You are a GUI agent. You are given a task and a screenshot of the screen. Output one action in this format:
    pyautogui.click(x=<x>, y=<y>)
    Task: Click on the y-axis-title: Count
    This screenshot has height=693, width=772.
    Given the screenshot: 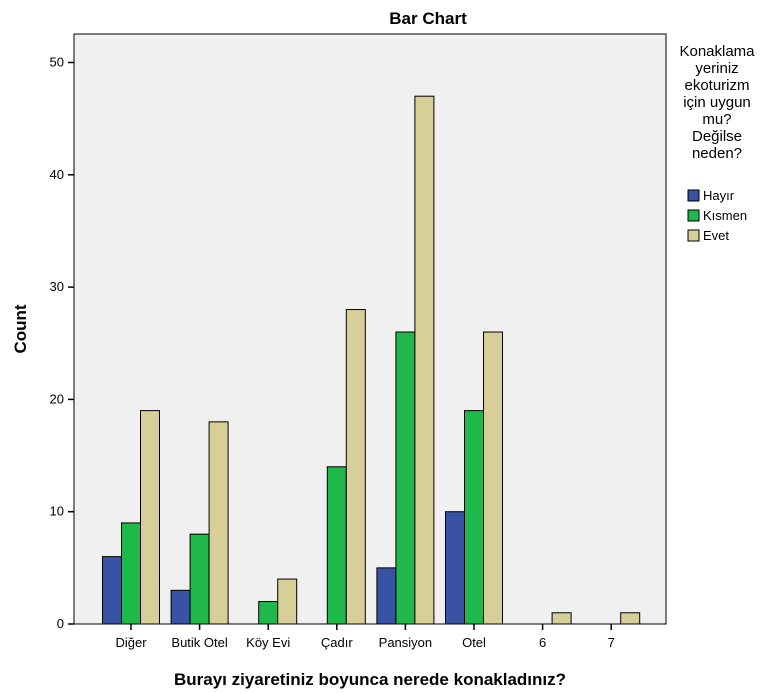 What is the action you would take?
    pyautogui.click(x=20, y=328)
    